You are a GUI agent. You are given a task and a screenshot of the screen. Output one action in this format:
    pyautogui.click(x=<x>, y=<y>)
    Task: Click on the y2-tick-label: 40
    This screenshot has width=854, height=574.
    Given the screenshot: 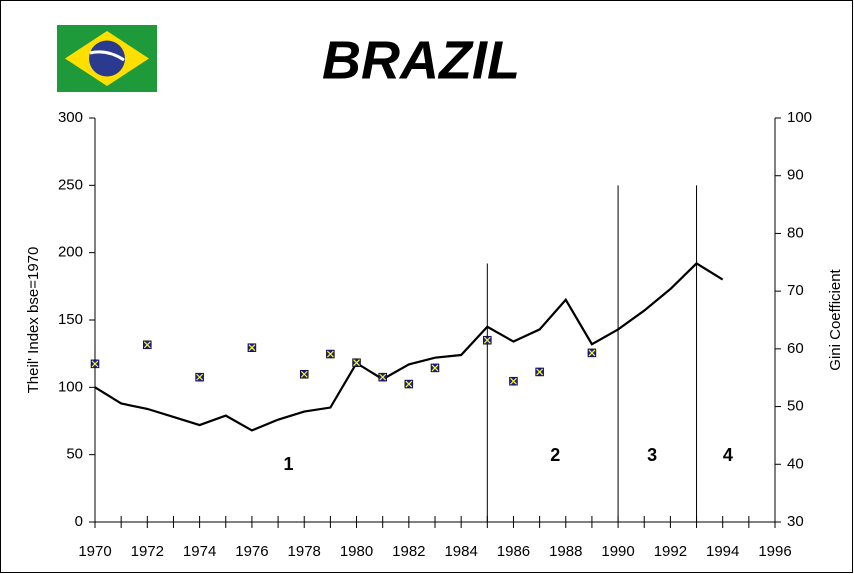 What is the action you would take?
    pyautogui.click(x=795, y=463)
    